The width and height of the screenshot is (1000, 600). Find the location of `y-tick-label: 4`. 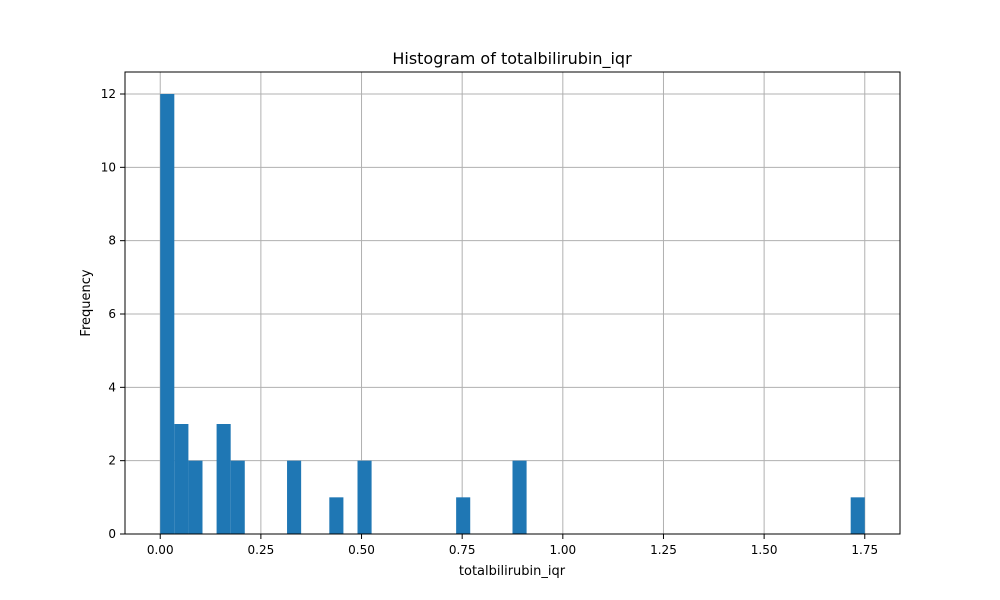

y-tick-label: 4 is located at coordinates (112, 387).